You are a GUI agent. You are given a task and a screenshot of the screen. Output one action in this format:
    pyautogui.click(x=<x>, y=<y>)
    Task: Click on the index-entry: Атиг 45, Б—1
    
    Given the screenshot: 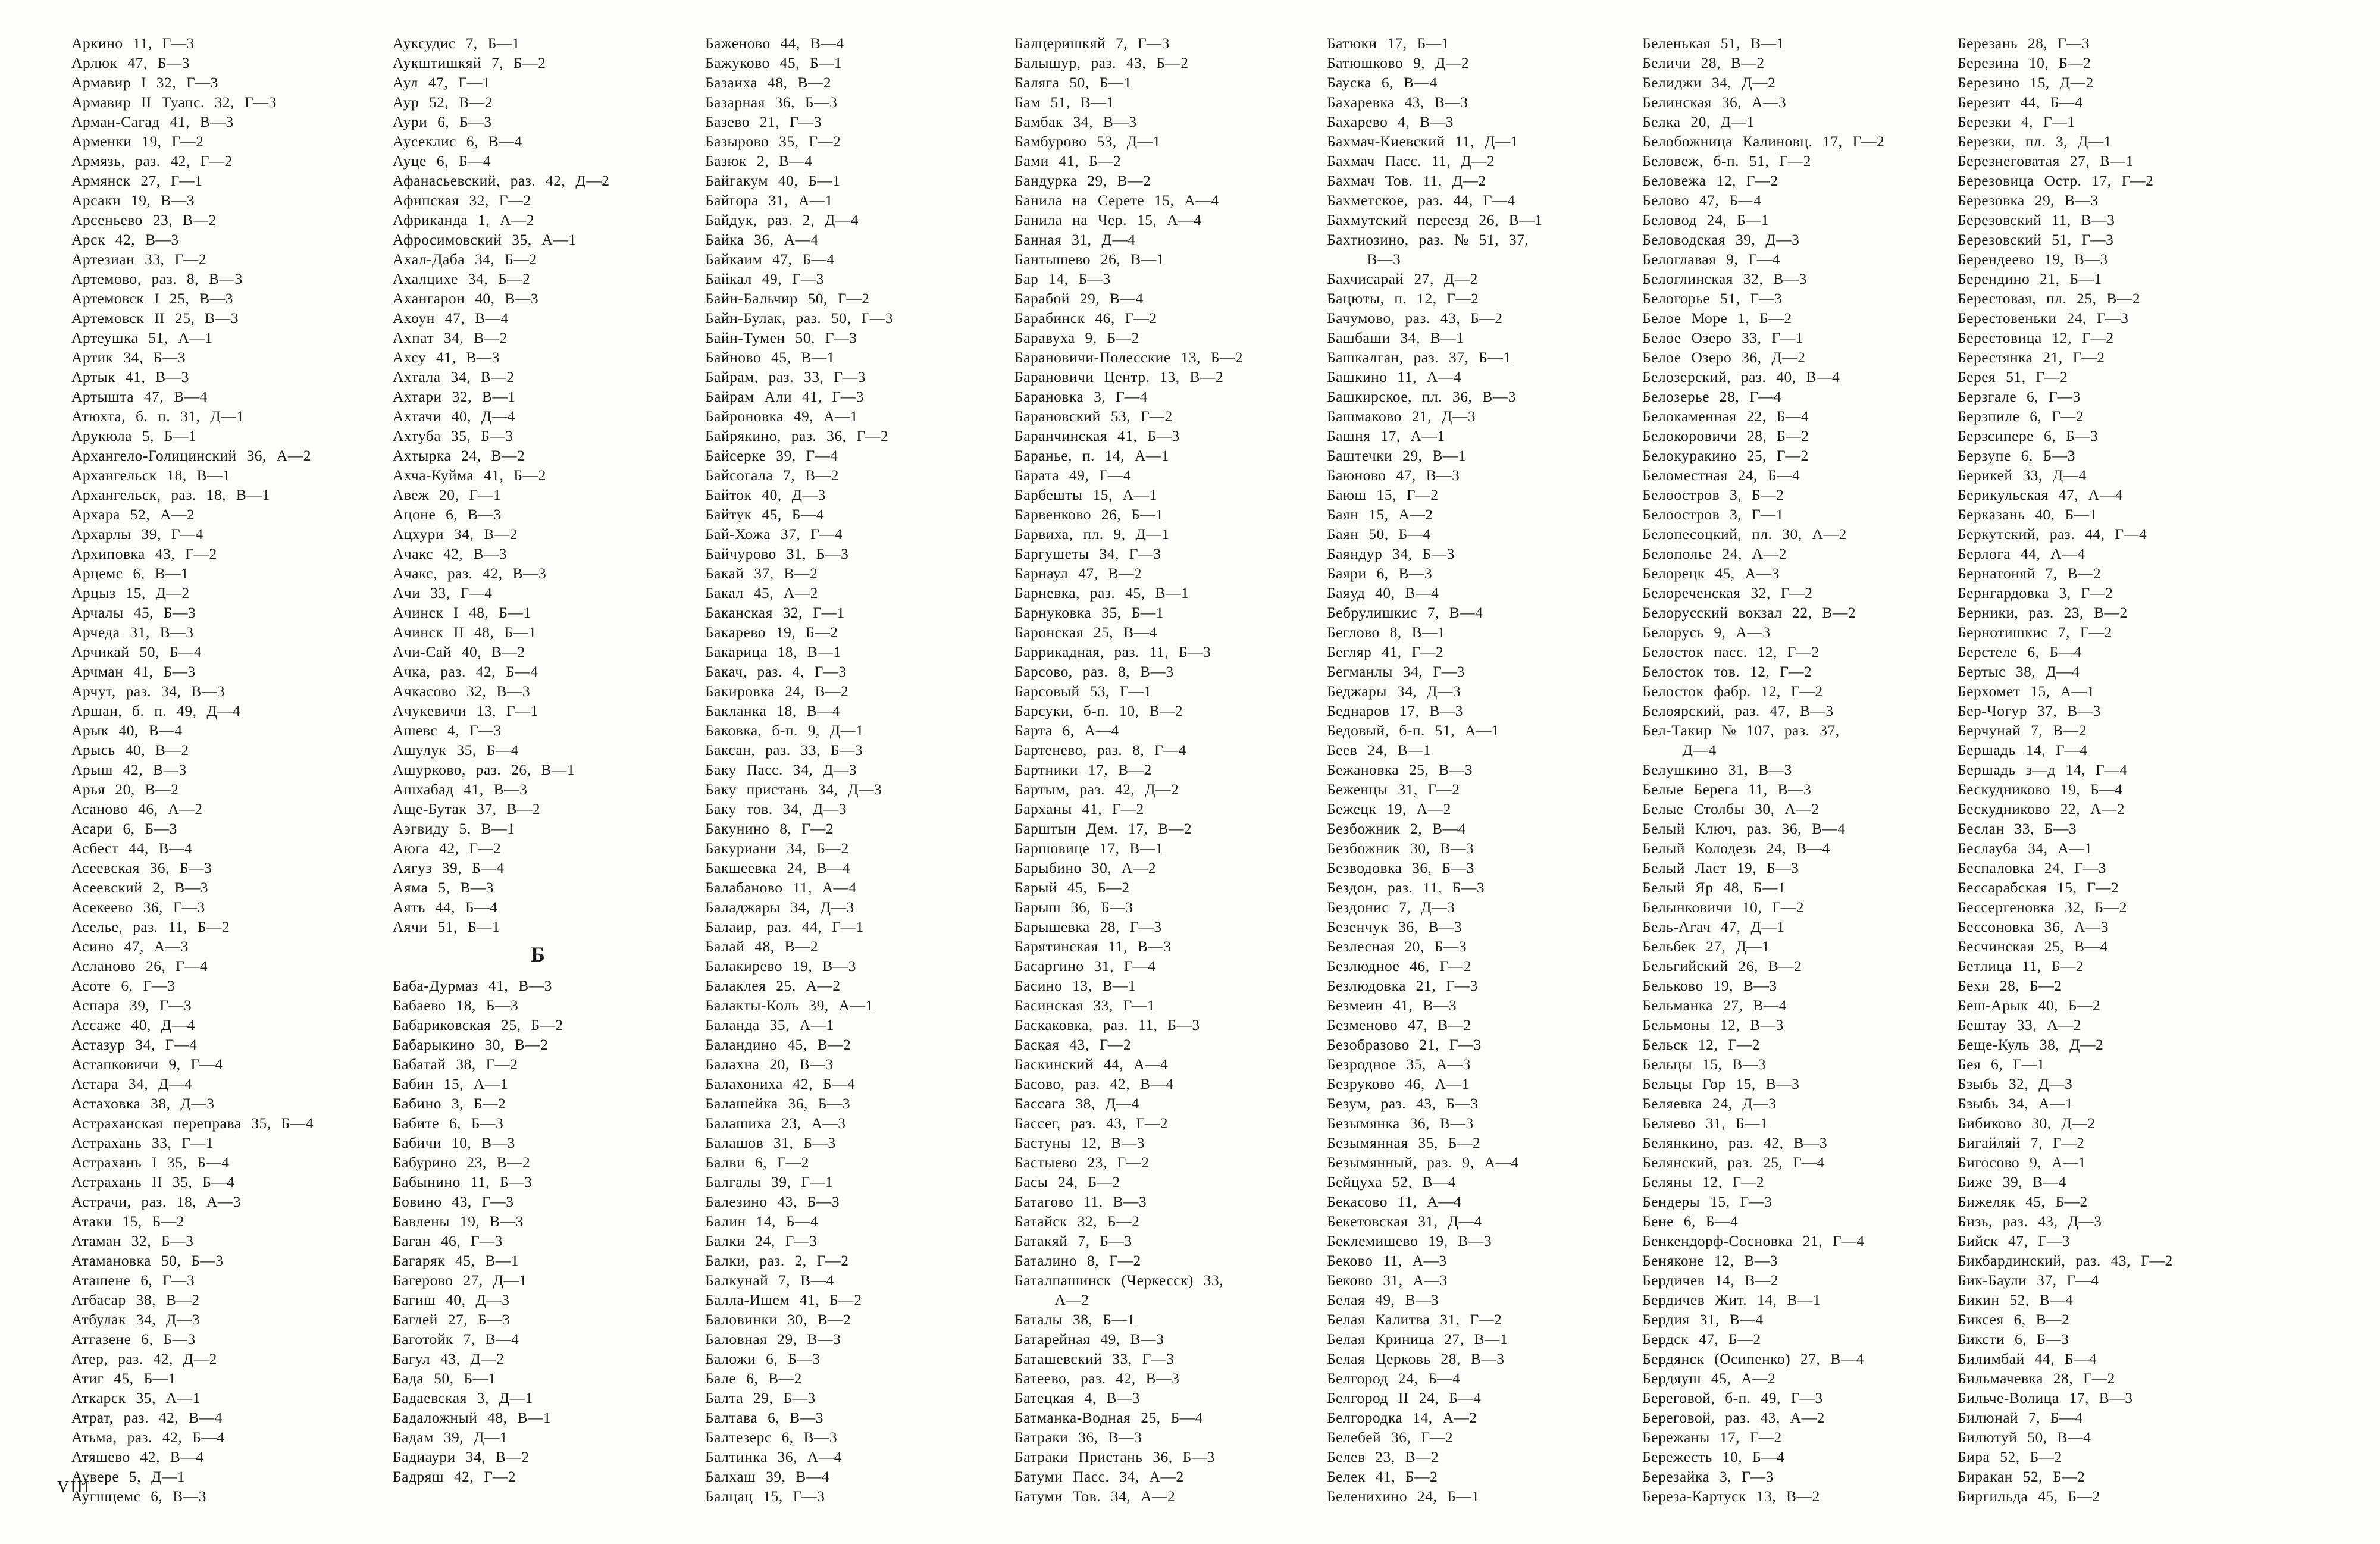 What is the action you would take?
    pyautogui.click(x=123, y=1378)
    